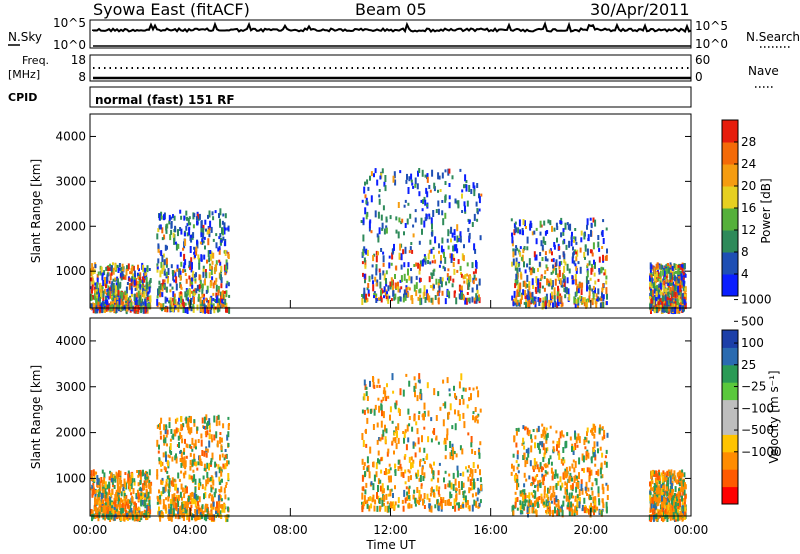  What do you see at coordinates (70, 136) in the screenshot?
I see `y-tick-label: 4000` at bounding box center [70, 136].